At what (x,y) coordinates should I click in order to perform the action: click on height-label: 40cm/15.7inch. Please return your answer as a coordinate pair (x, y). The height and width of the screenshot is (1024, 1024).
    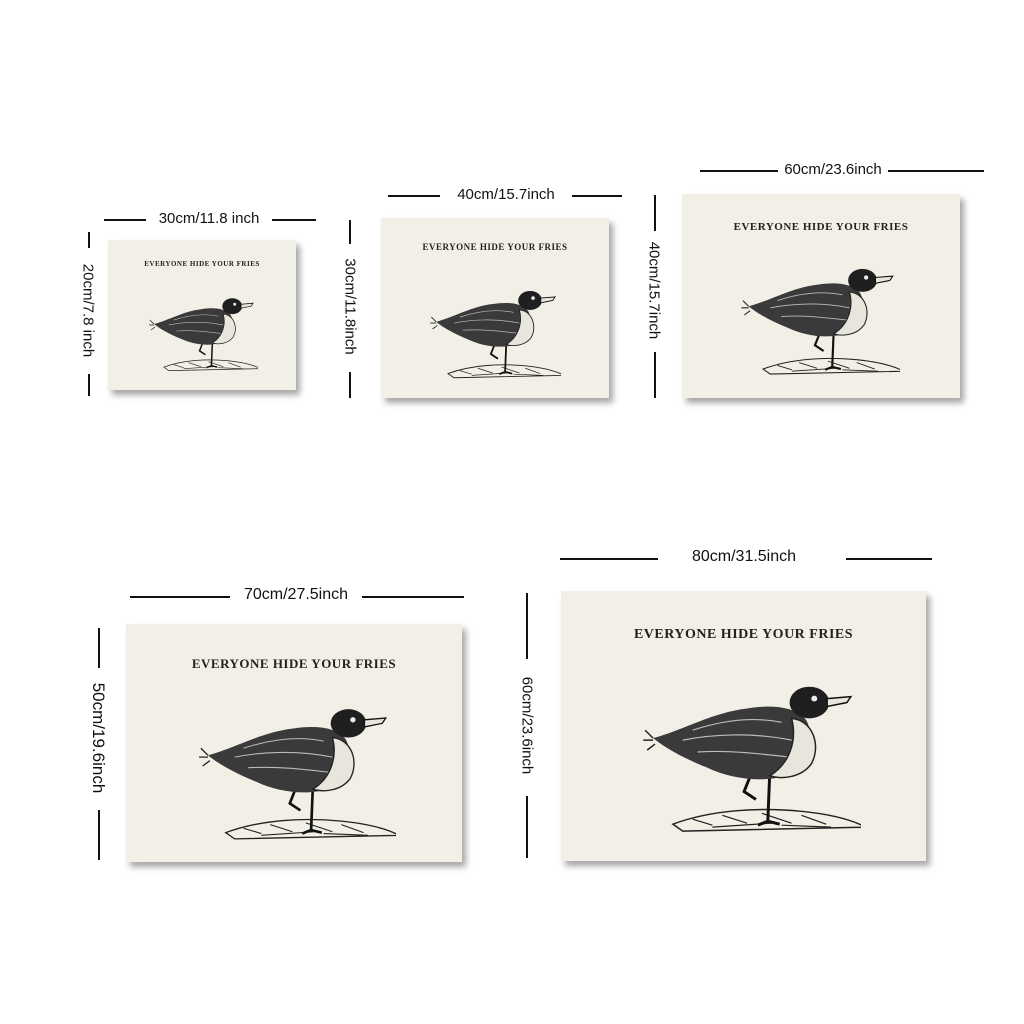
    Looking at the image, I should click on (654, 290).